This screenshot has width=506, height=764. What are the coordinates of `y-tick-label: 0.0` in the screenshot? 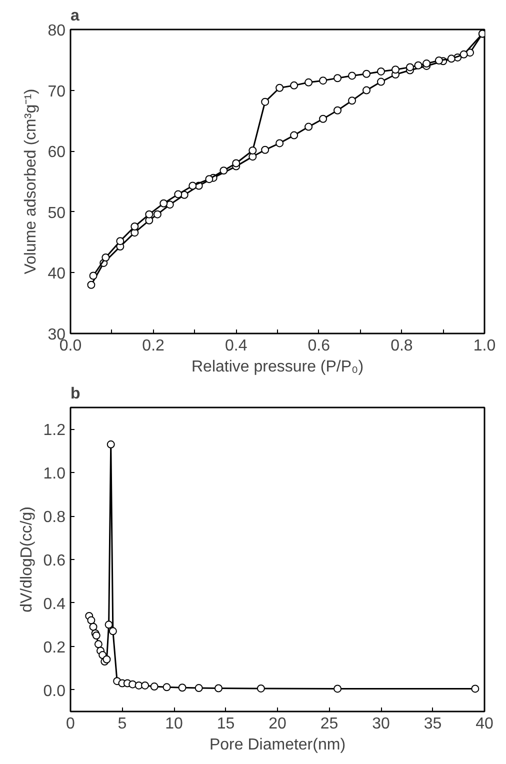 It's located at (54, 691).